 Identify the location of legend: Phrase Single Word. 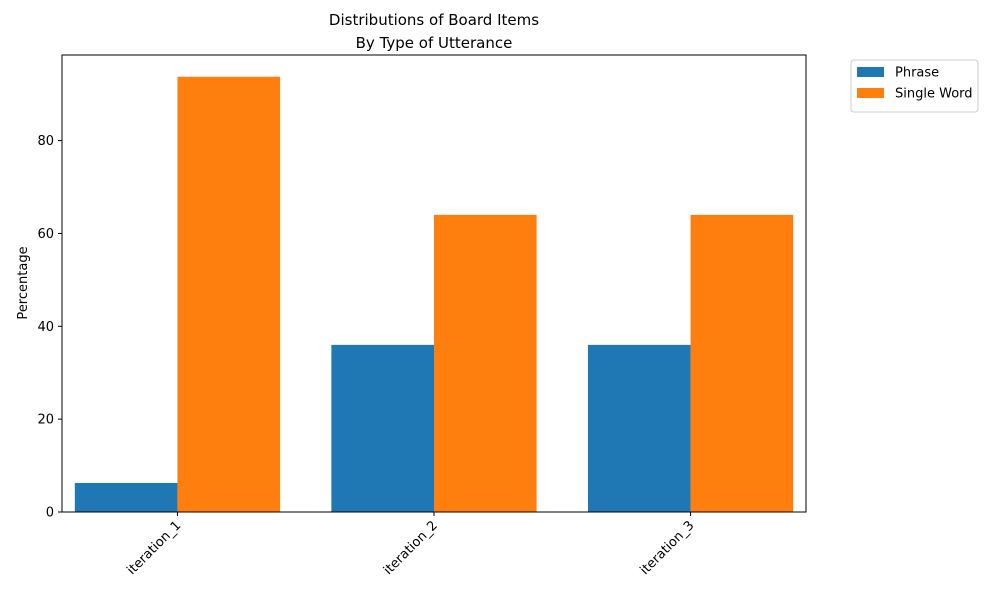
(914, 86).